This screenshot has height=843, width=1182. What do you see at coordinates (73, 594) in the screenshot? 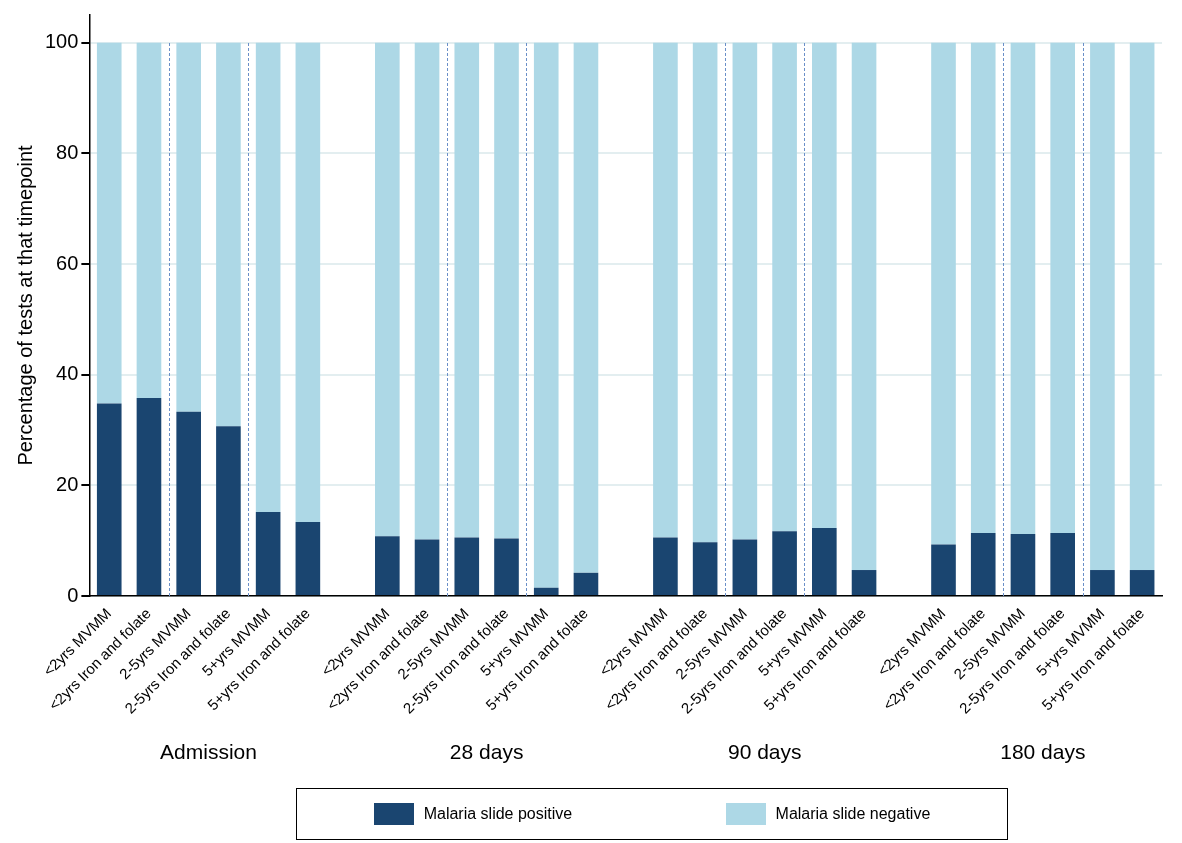
I see `y-tick-label: 0` at bounding box center [73, 594].